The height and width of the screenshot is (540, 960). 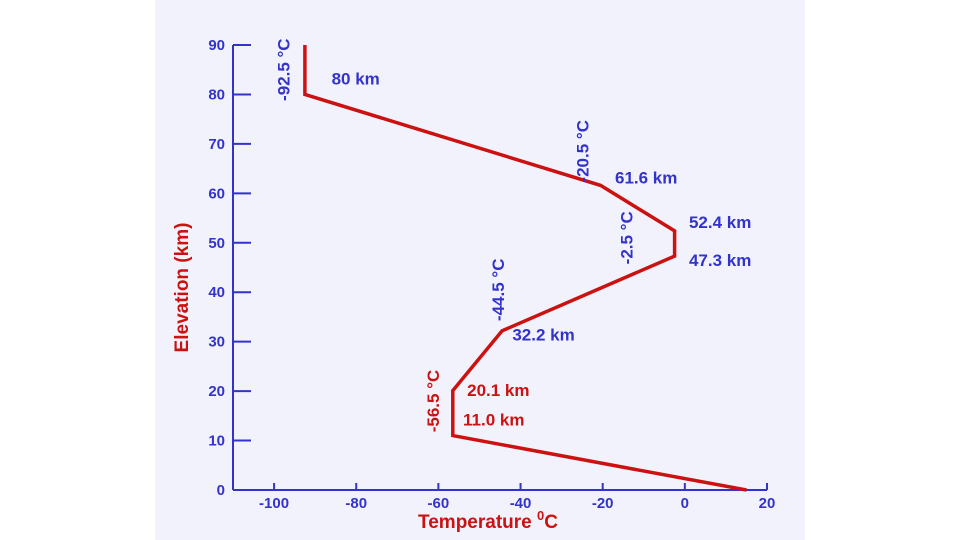 I want to click on x-tick-label: -20, so click(x=603, y=503).